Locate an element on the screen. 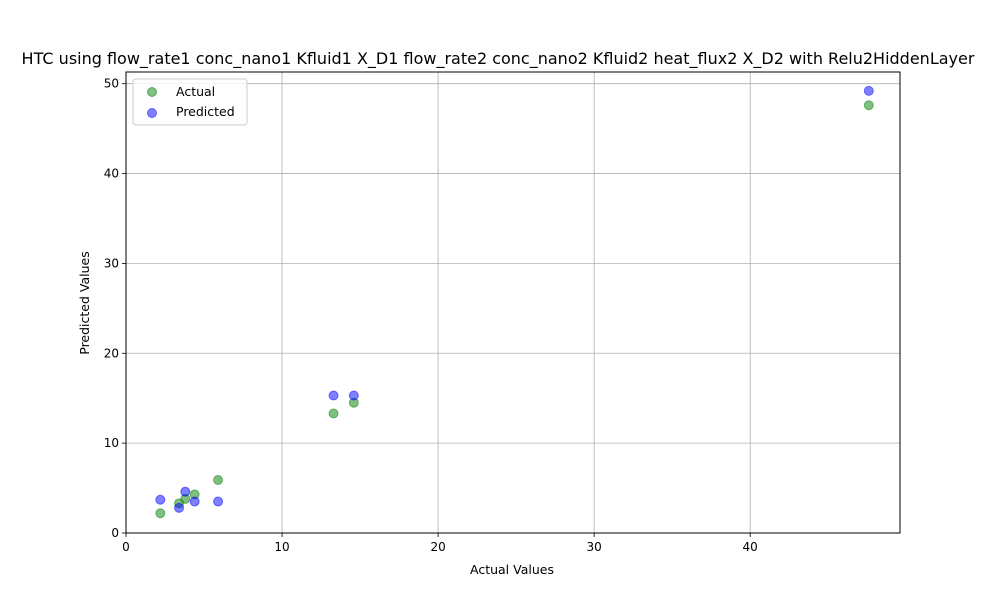 The image size is (1000, 600). y-tick-label: 40 is located at coordinates (111, 174).